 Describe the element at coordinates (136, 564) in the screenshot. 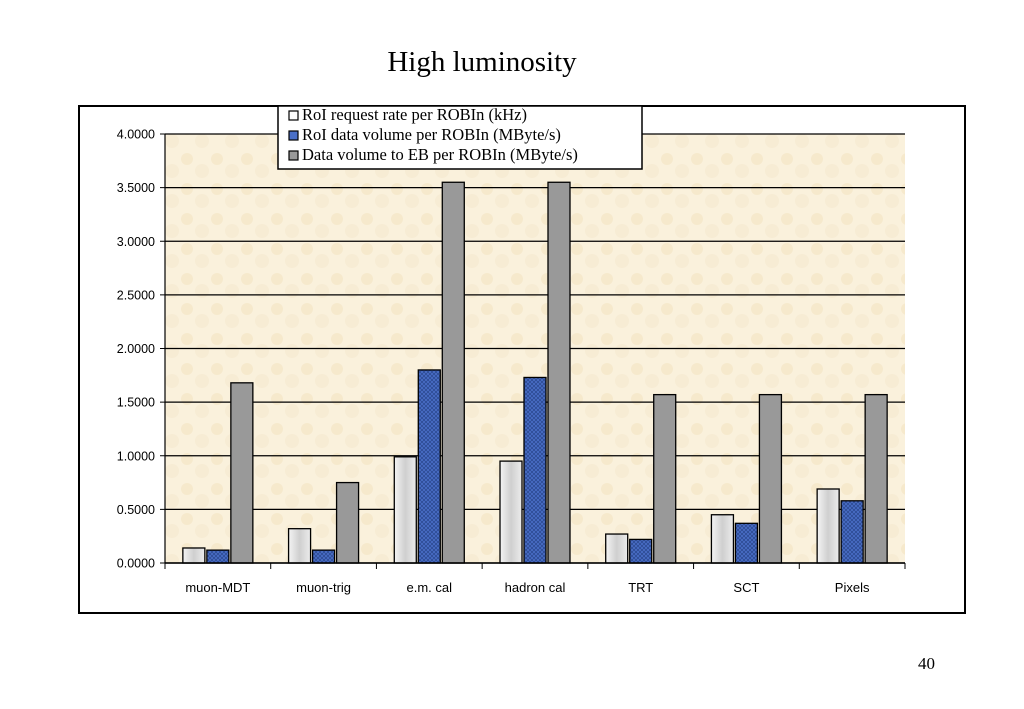

I see `y-tick-label: 0.0000` at that location.